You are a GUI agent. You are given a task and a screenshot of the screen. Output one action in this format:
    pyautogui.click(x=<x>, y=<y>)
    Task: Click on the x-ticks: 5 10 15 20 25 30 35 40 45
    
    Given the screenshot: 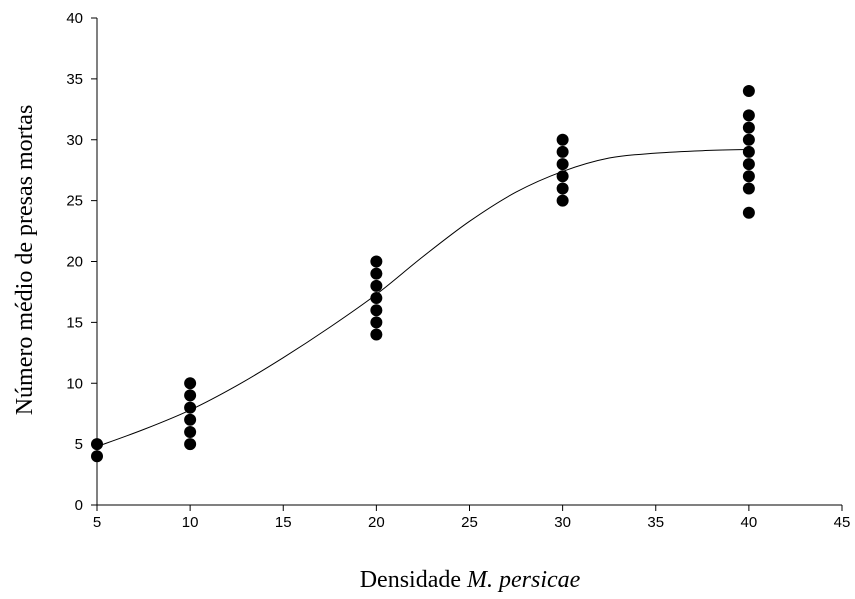 What is the action you would take?
    pyautogui.click(x=472, y=518)
    